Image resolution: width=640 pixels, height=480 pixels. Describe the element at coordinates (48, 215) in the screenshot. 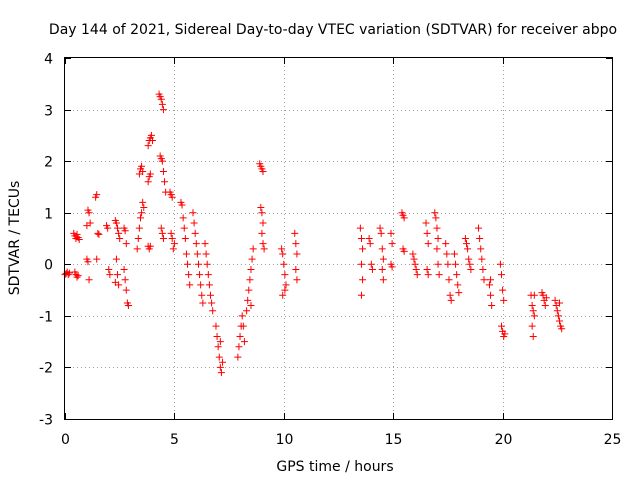

I see `y-tick-label: 1` at that location.